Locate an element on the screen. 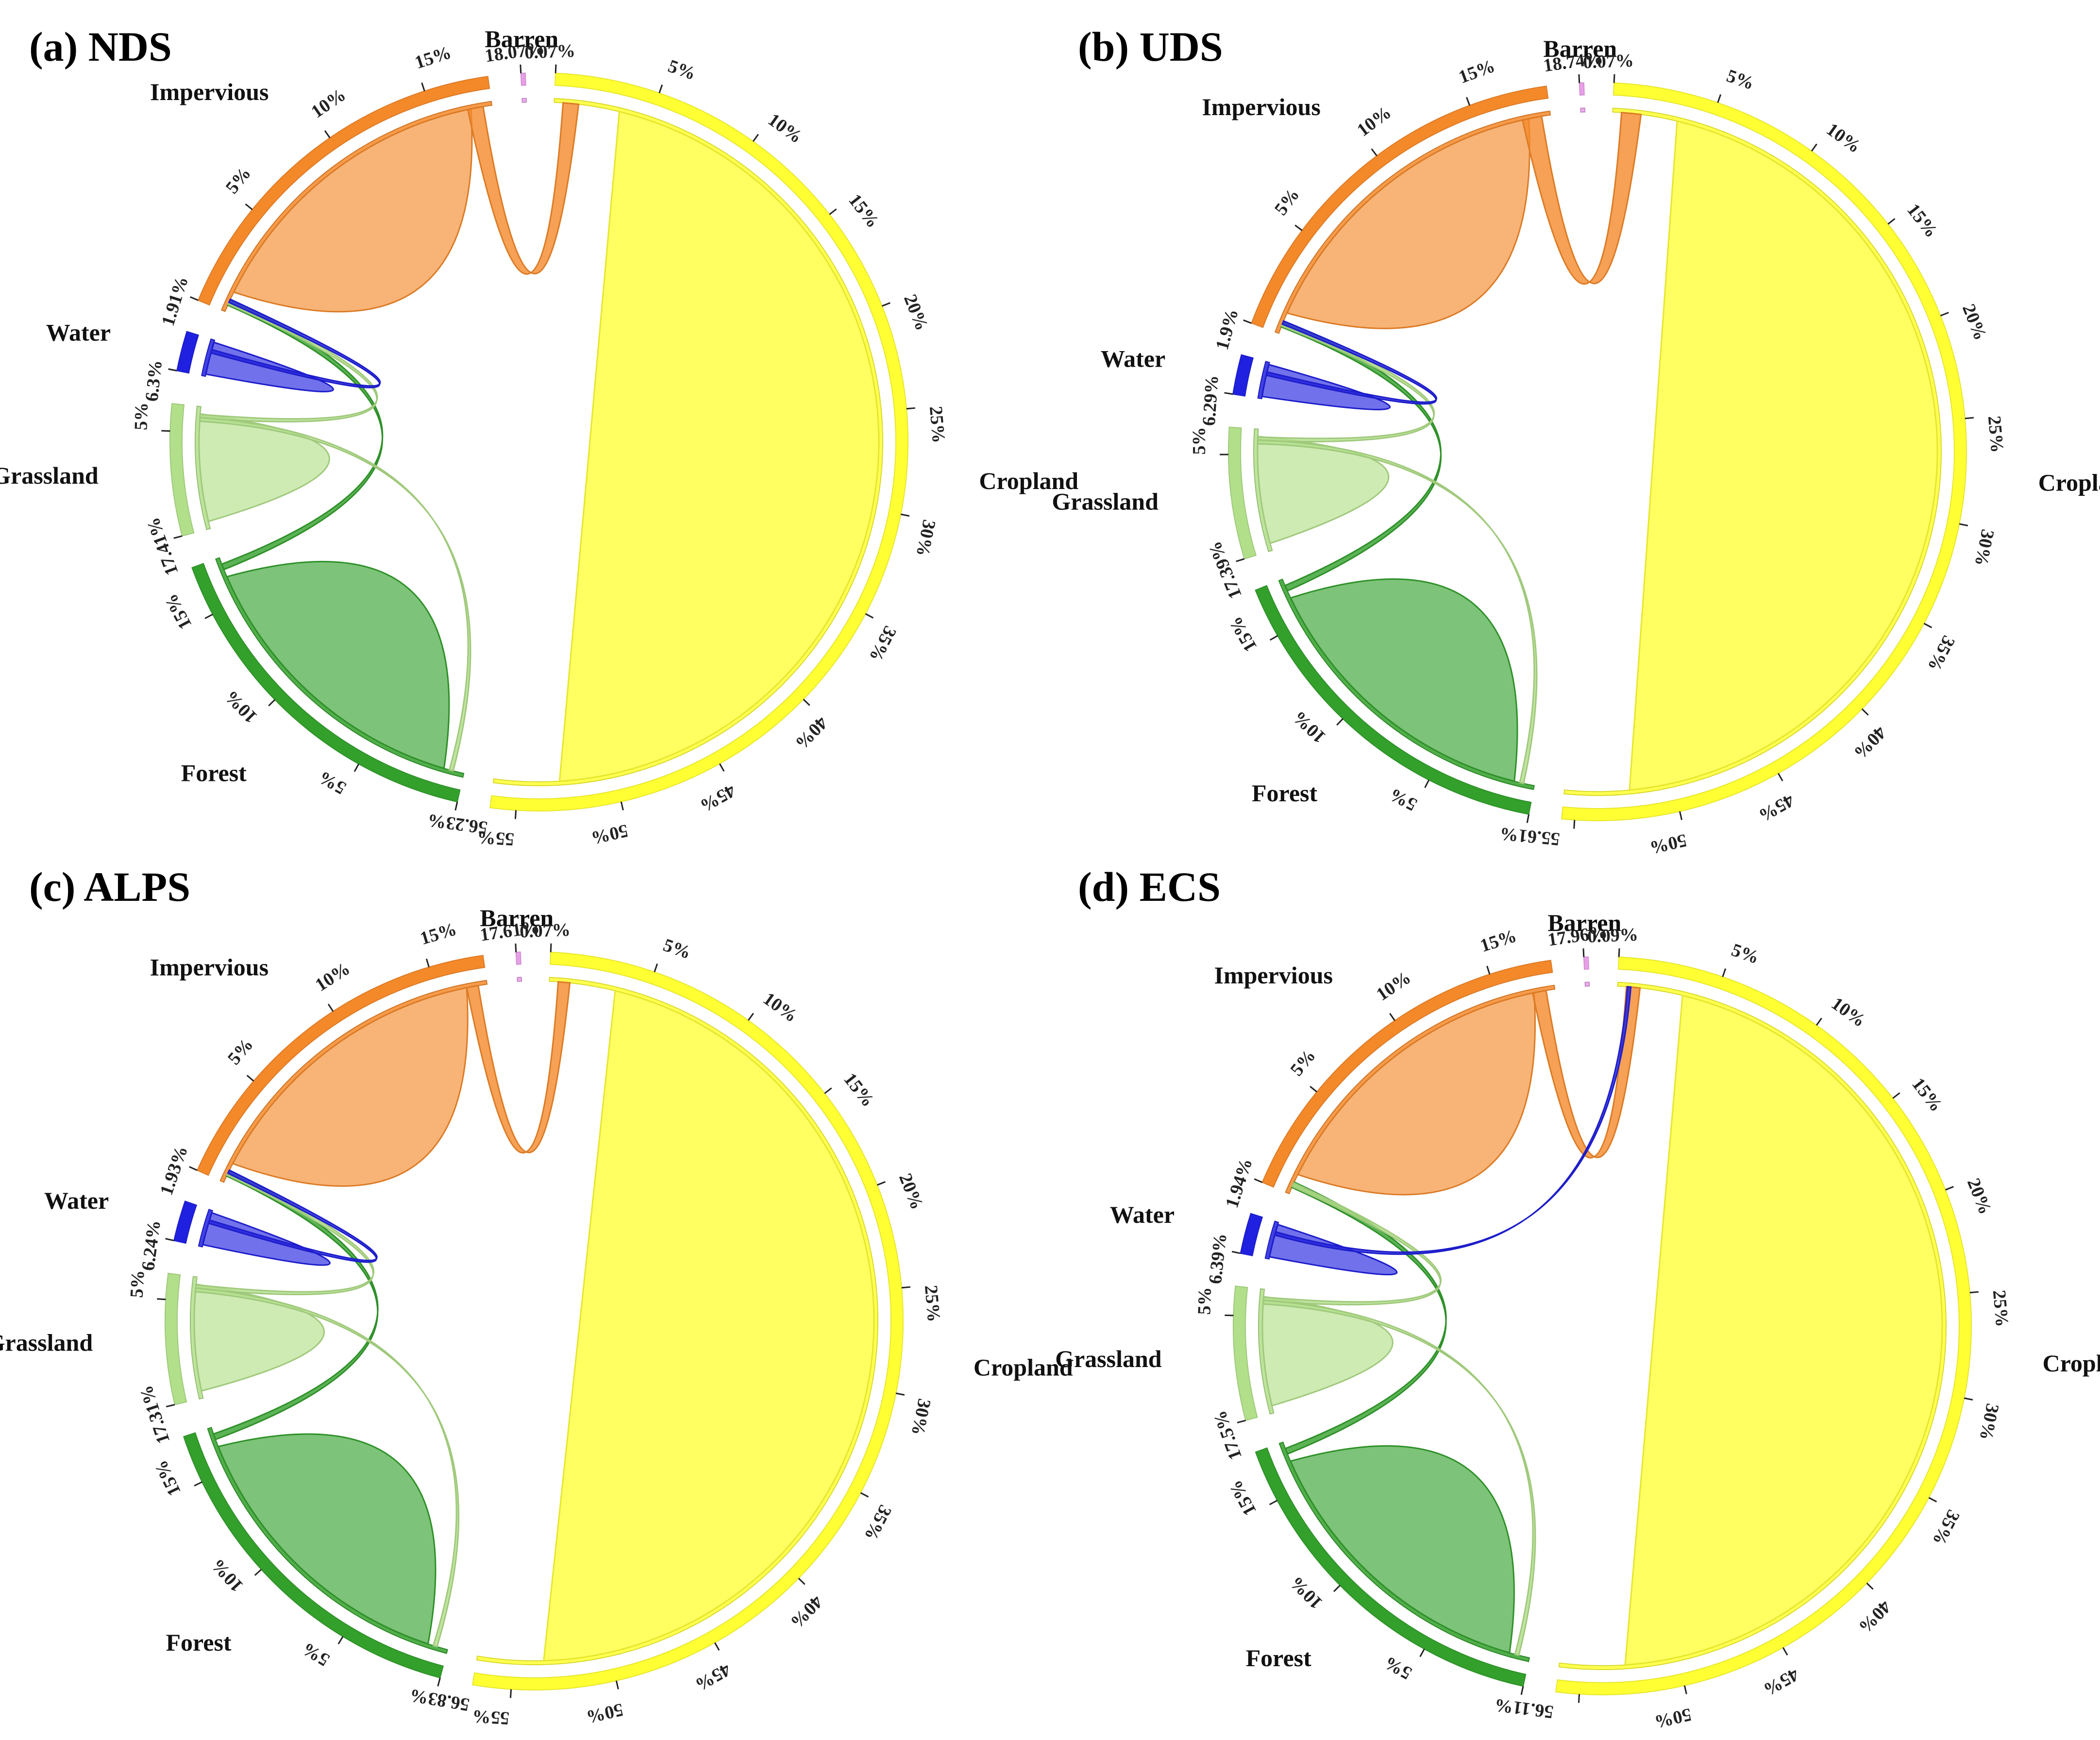 The width and height of the screenshot is (2100, 1740). flow-water-to-cropland is located at coordinates (1453, 1120).